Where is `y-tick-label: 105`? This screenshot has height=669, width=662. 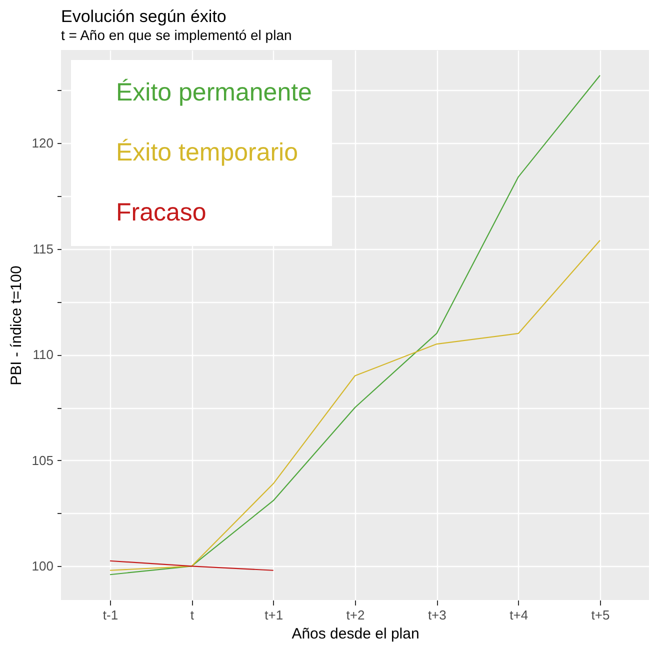 y-tick-label: 105 is located at coordinates (43, 460).